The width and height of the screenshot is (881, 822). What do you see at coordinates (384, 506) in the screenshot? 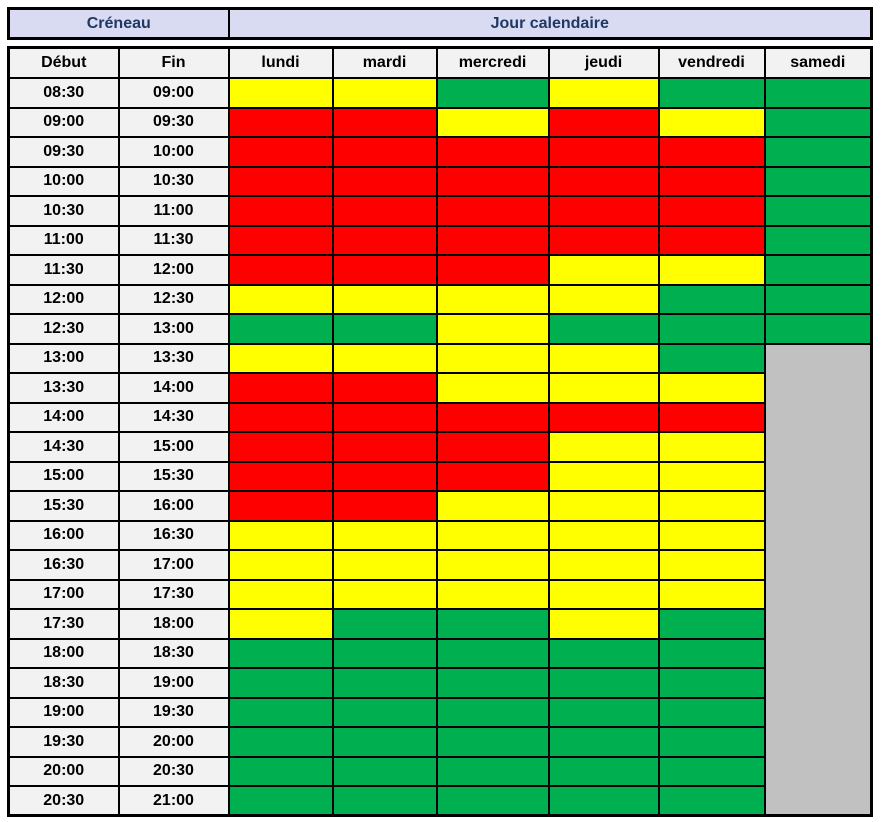
I see `slot-cell-mardi-15:30` at bounding box center [384, 506].